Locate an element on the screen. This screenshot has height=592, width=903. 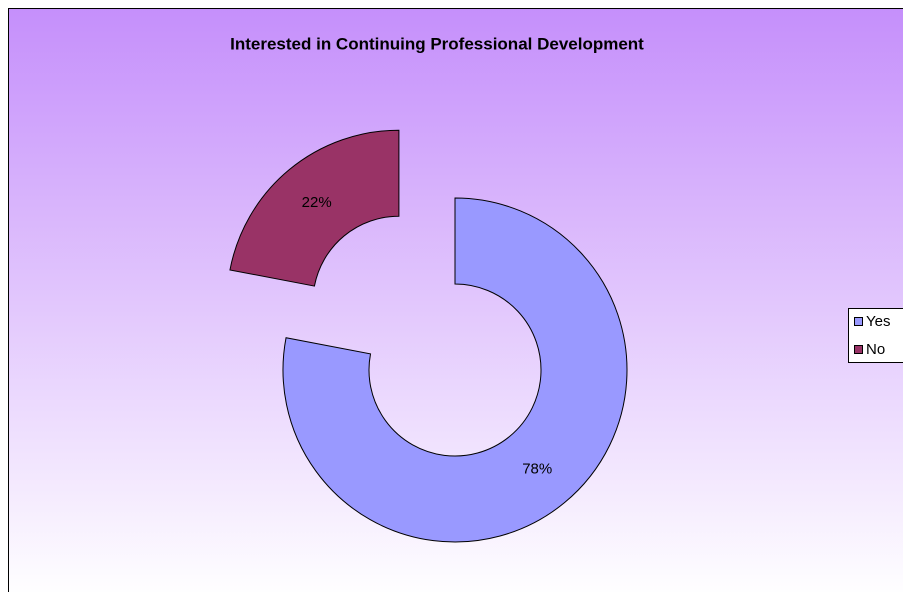
legend: Yes No is located at coordinates (875, 335).